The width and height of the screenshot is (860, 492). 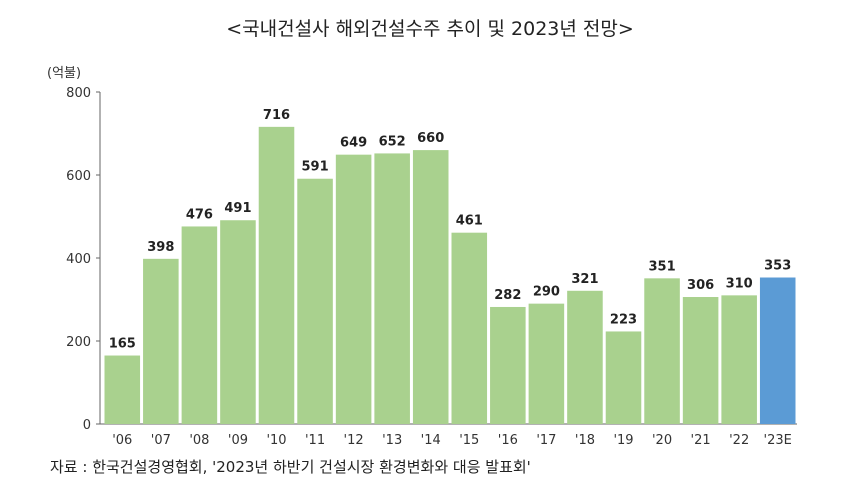 What do you see at coordinates (430, 138) in the screenshot?
I see `bar-value-label: 660` at bounding box center [430, 138].